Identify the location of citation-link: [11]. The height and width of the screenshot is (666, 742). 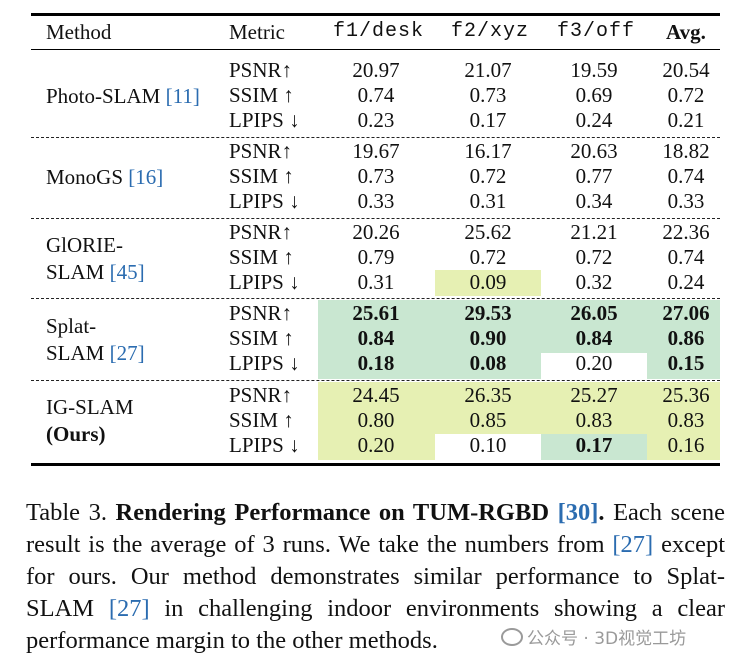
(182, 96).